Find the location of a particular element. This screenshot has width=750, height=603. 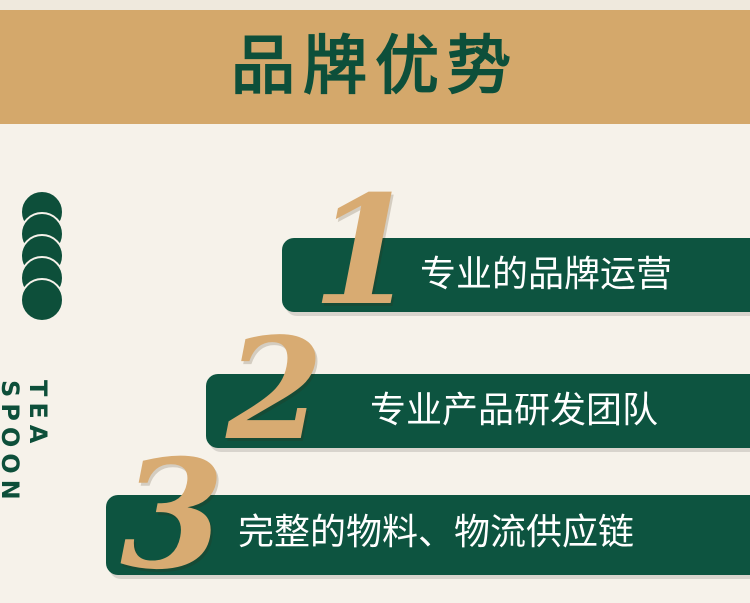

brand-vertical-text: TEA SPOON is located at coordinates (26, 443).